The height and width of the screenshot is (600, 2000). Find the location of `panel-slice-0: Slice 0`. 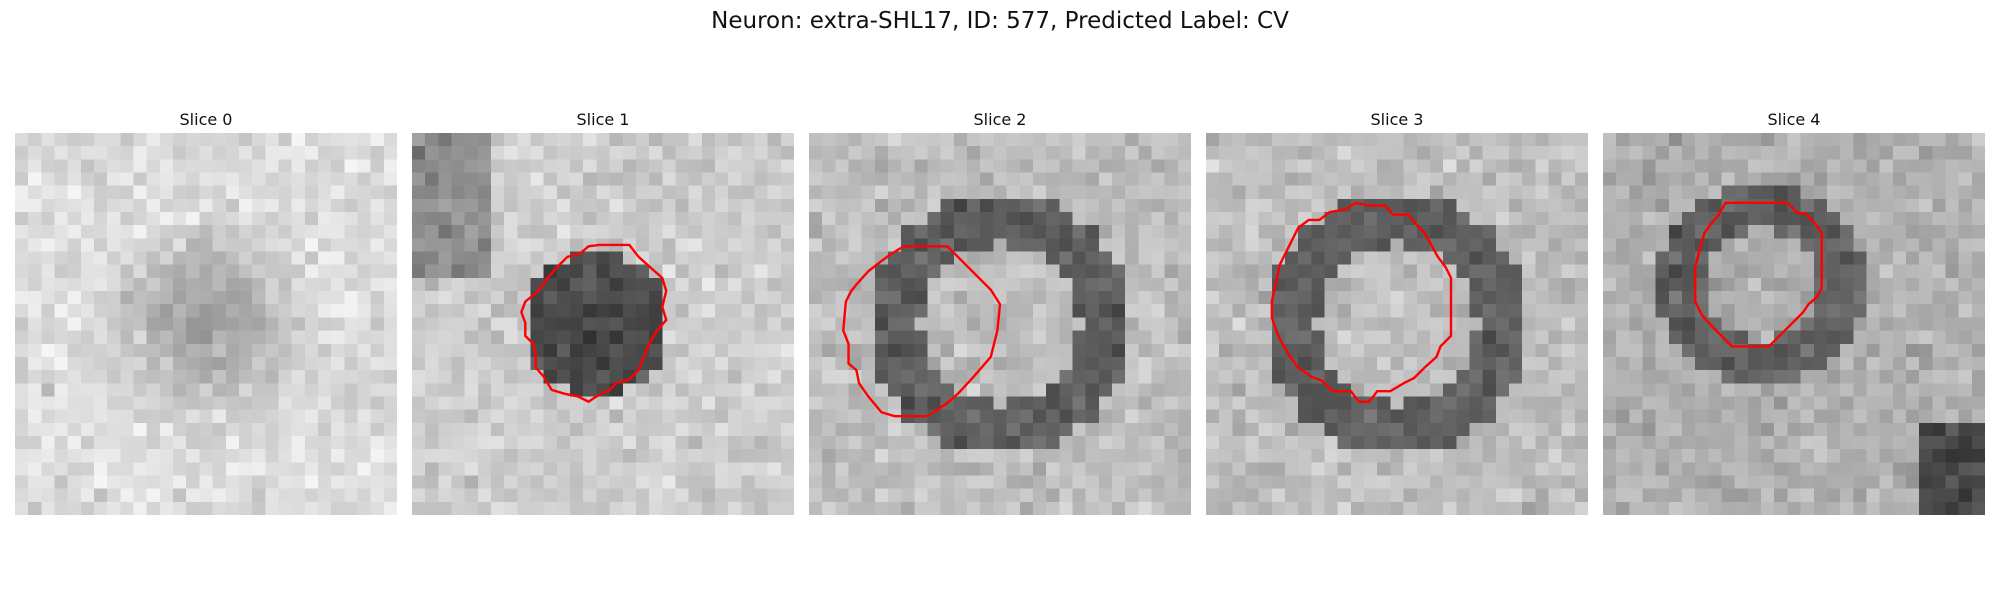

panel-slice-0: Slice 0 is located at coordinates (206, 312).